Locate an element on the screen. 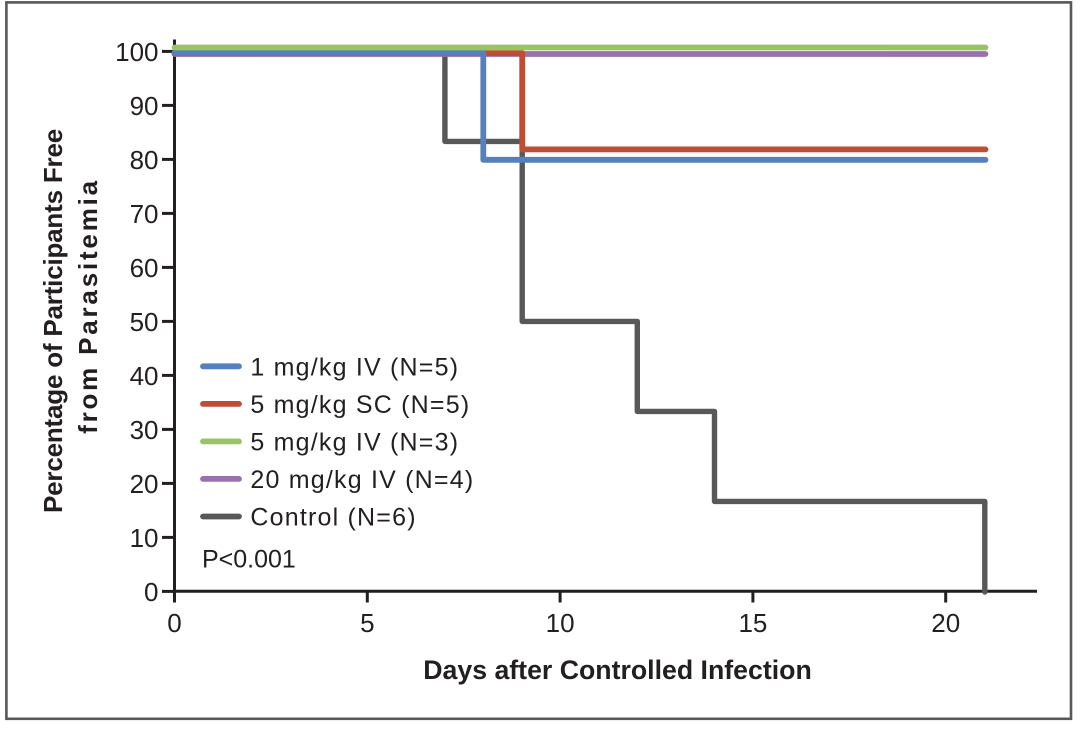 This screenshot has height=729, width=1080. svg-text: 60 is located at coordinates (144, 268).